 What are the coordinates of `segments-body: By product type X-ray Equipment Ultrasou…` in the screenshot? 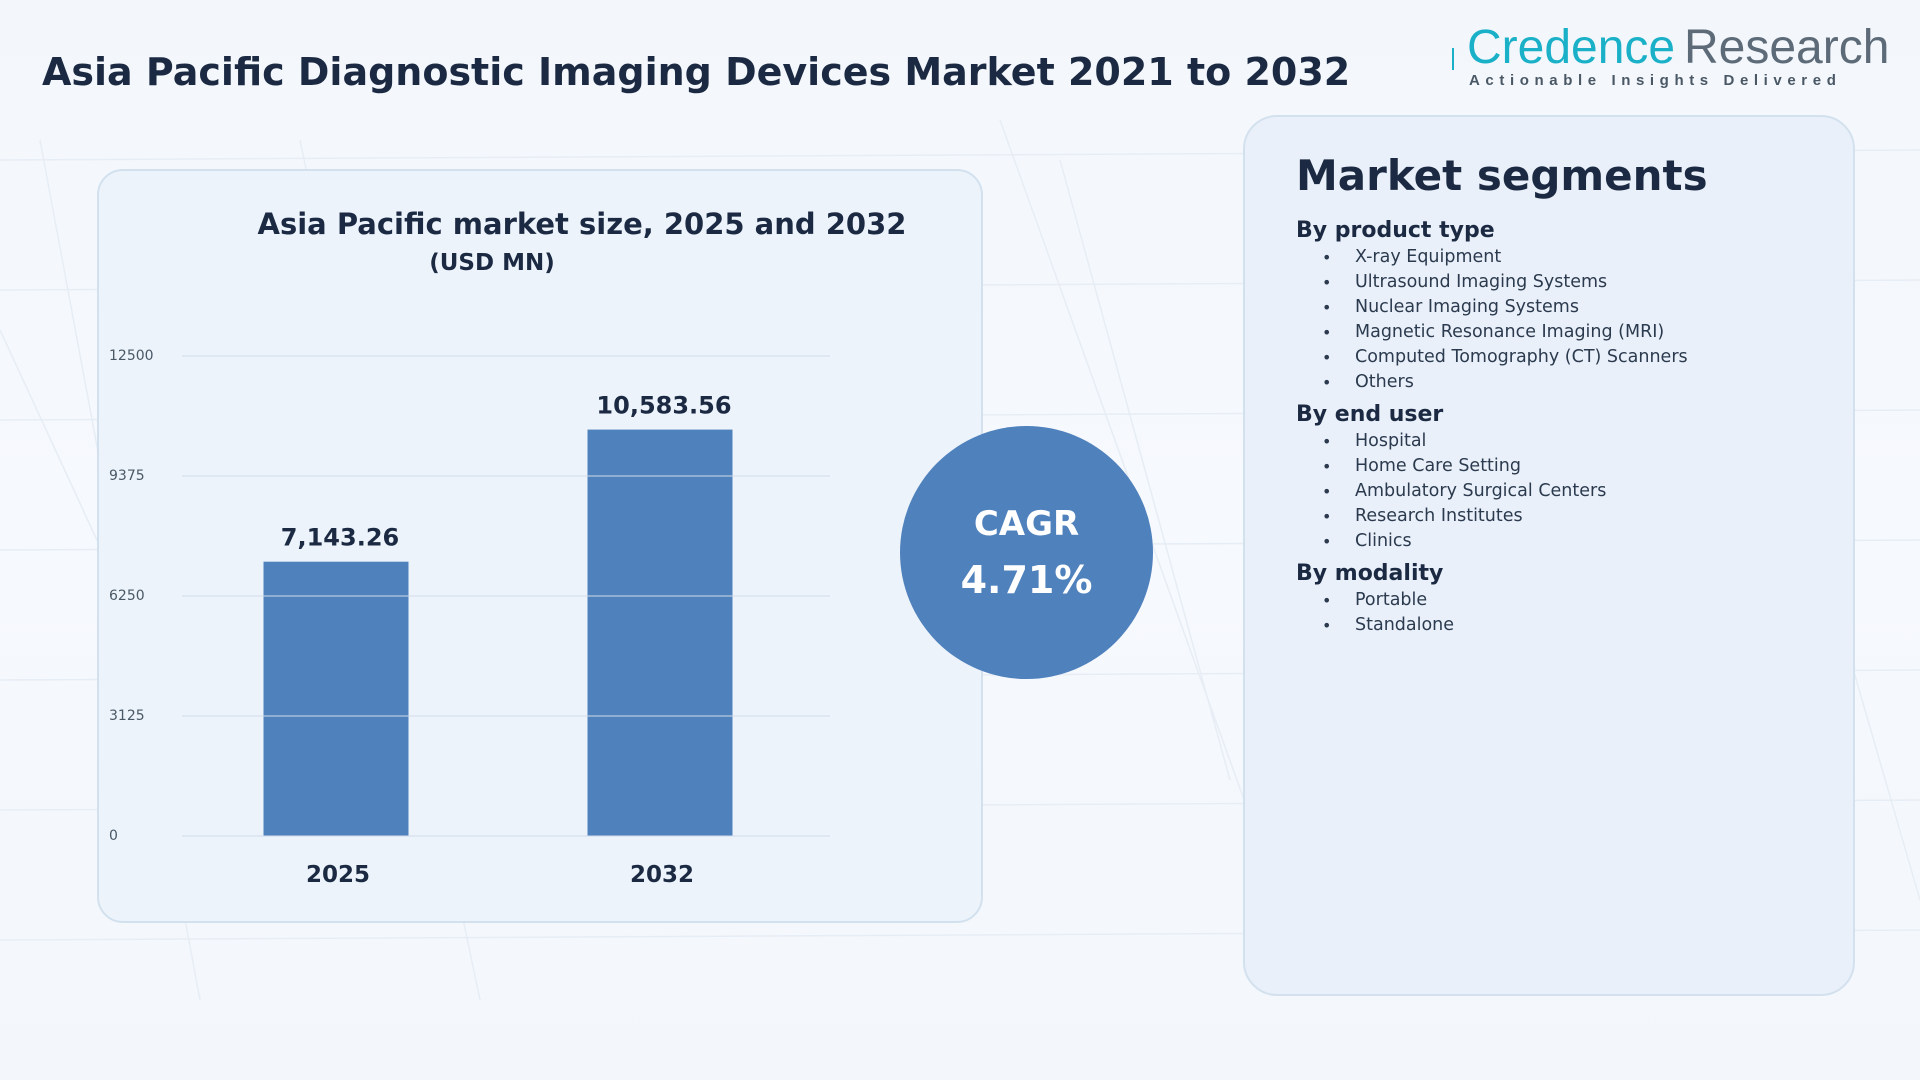 It's located at (1556, 430).